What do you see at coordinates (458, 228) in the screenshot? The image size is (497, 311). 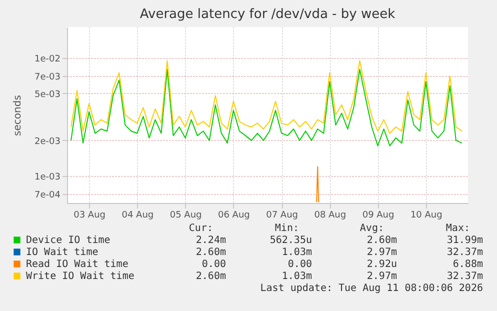 I see `text: Max:` at bounding box center [458, 228].